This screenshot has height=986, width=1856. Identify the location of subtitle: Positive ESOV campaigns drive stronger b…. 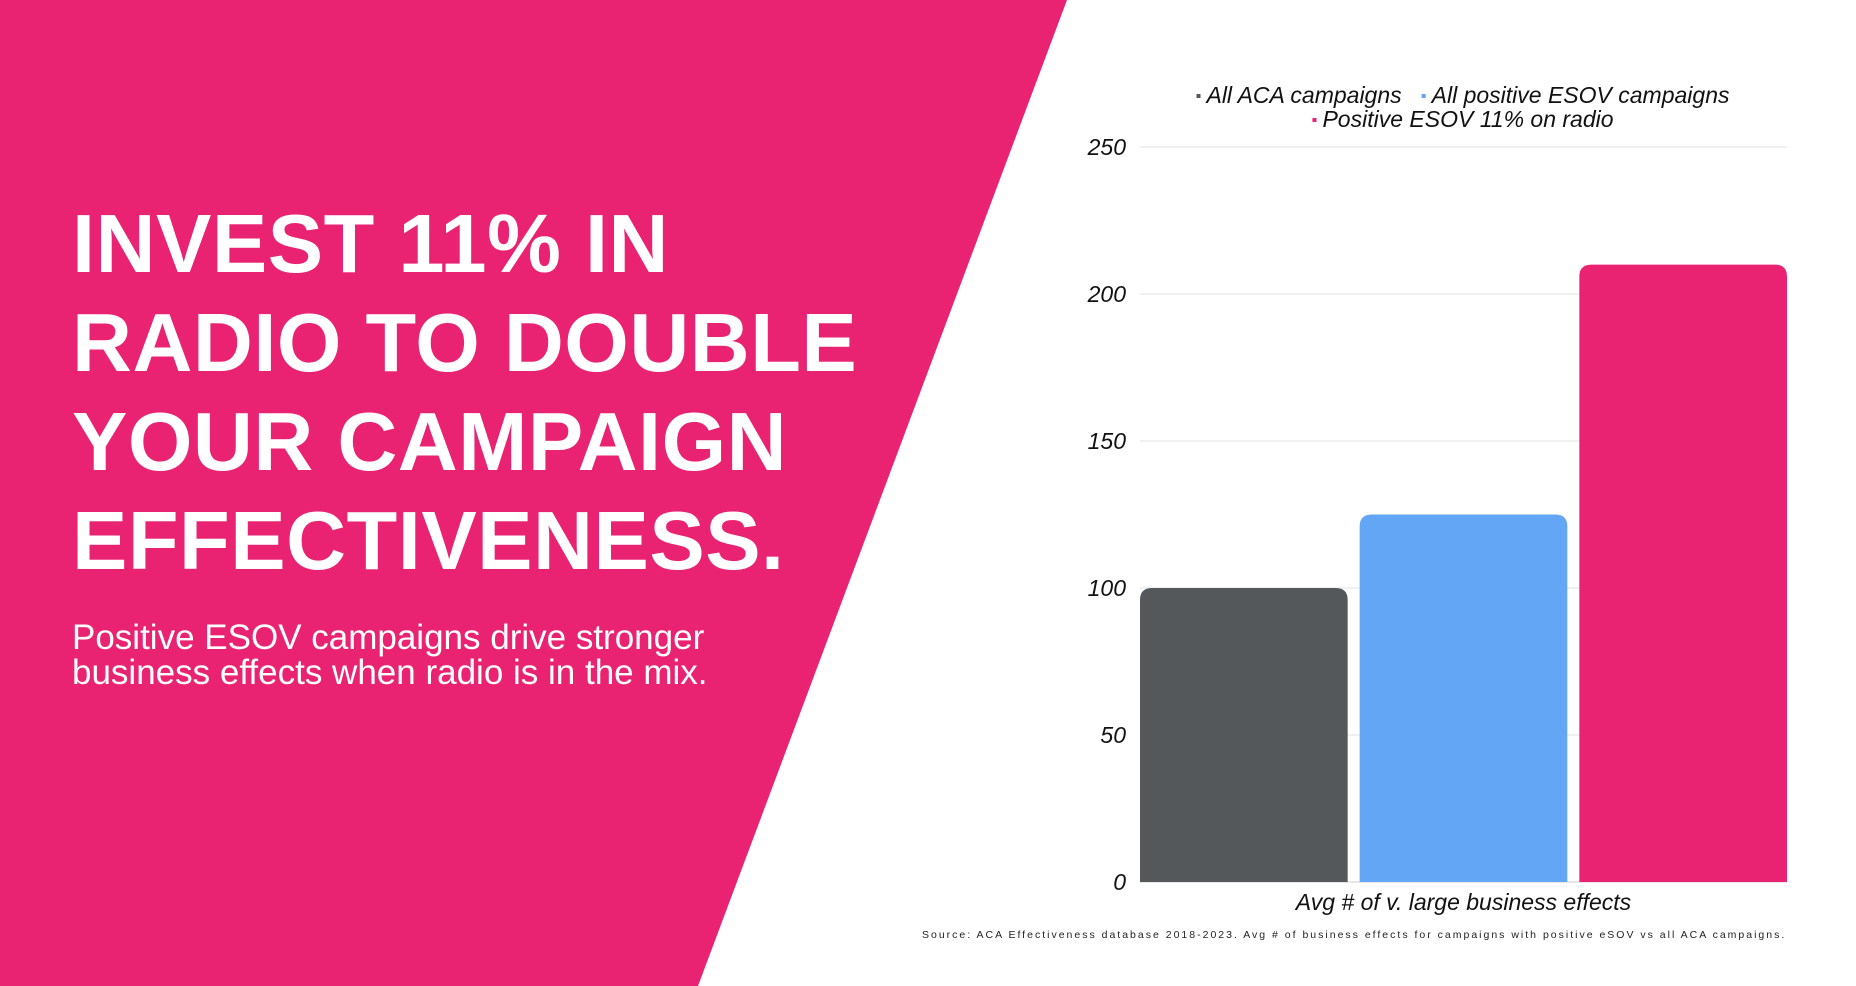
(452, 655).